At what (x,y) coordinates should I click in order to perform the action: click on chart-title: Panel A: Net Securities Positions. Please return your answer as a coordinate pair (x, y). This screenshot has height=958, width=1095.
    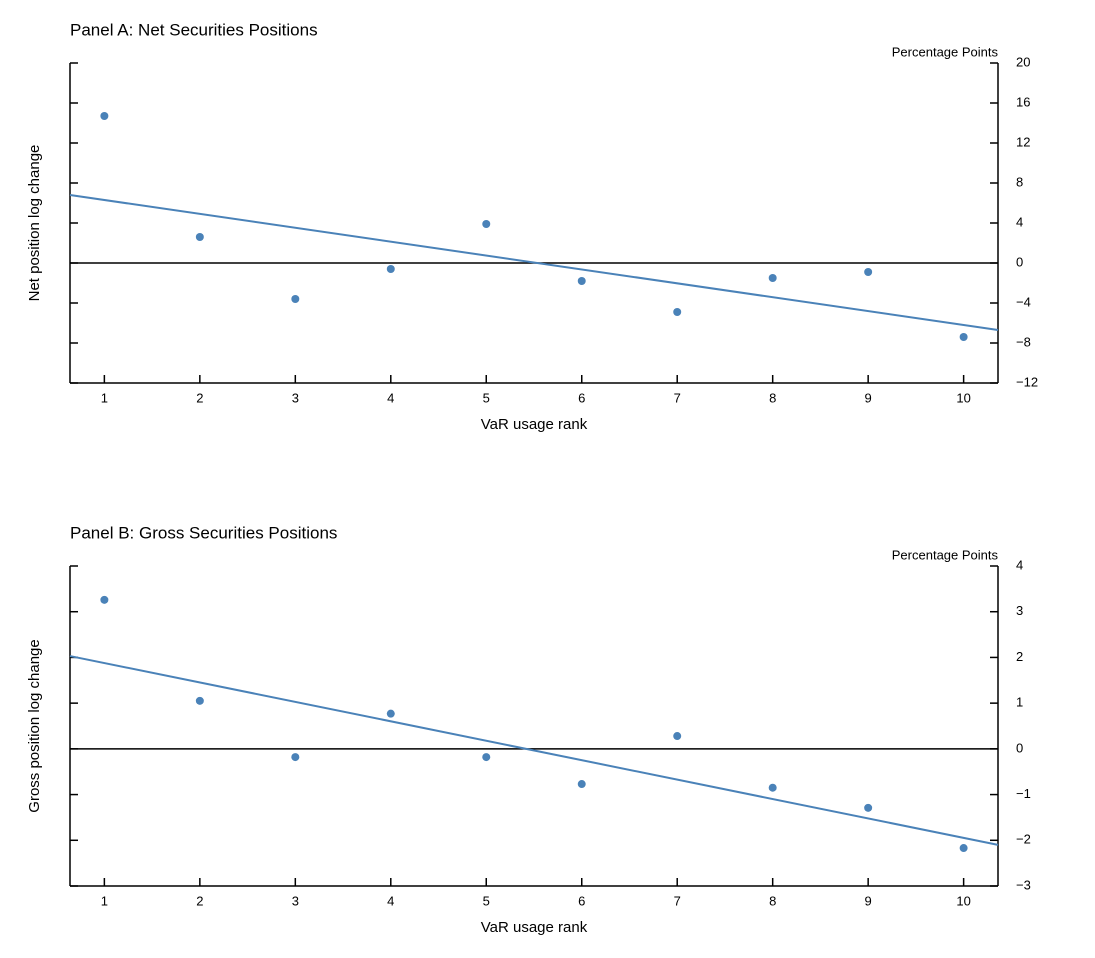
    Looking at the image, I should click on (194, 29).